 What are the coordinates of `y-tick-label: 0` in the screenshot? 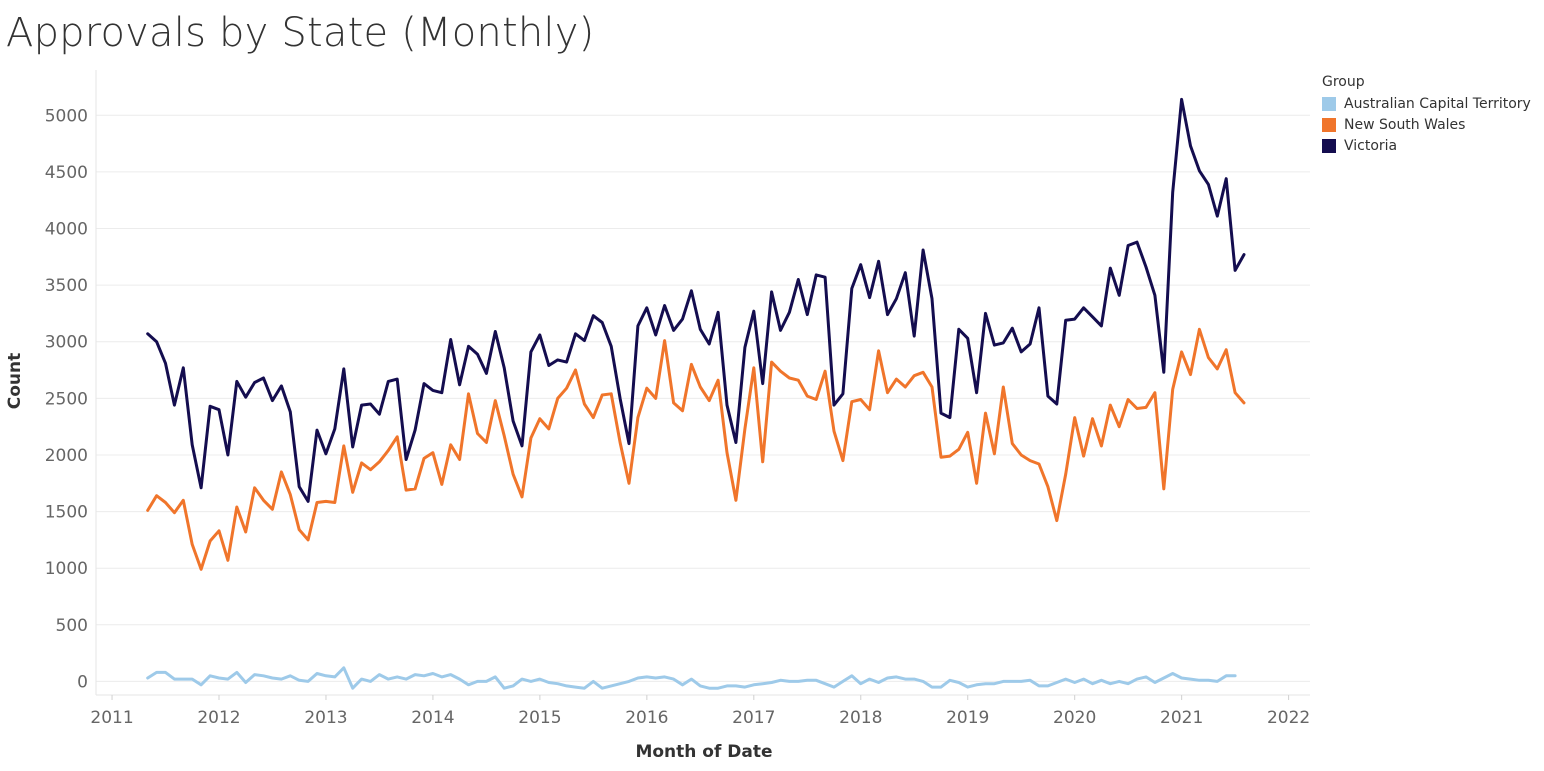 It's located at (82, 682).